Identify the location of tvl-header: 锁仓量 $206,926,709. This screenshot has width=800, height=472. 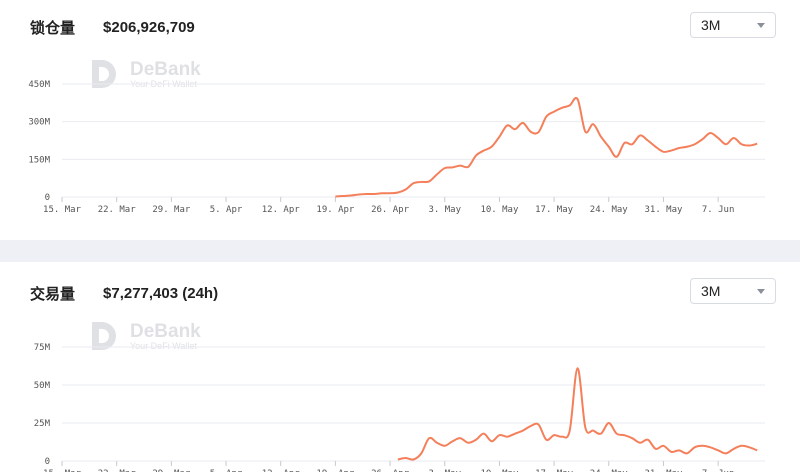
(112, 27).